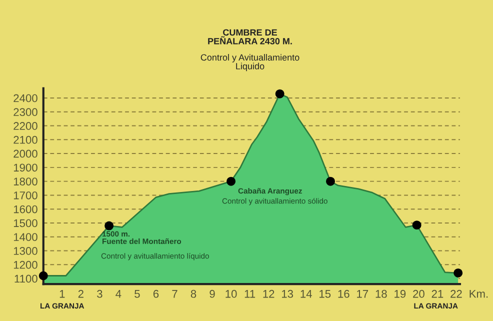 The image size is (493, 321). What do you see at coordinates (26, 264) in the screenshot?
I see `y-tick-label: 1200` at bounding box center [26, 264].